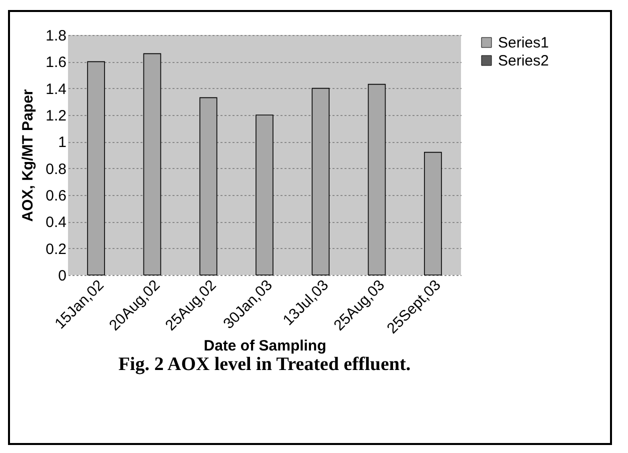 This screenshot has height=453, width=628. What do you see at coordinates (62, 276) in the screenshot?
I see `y-tick-label: 0` at bounding box center [62, 276].